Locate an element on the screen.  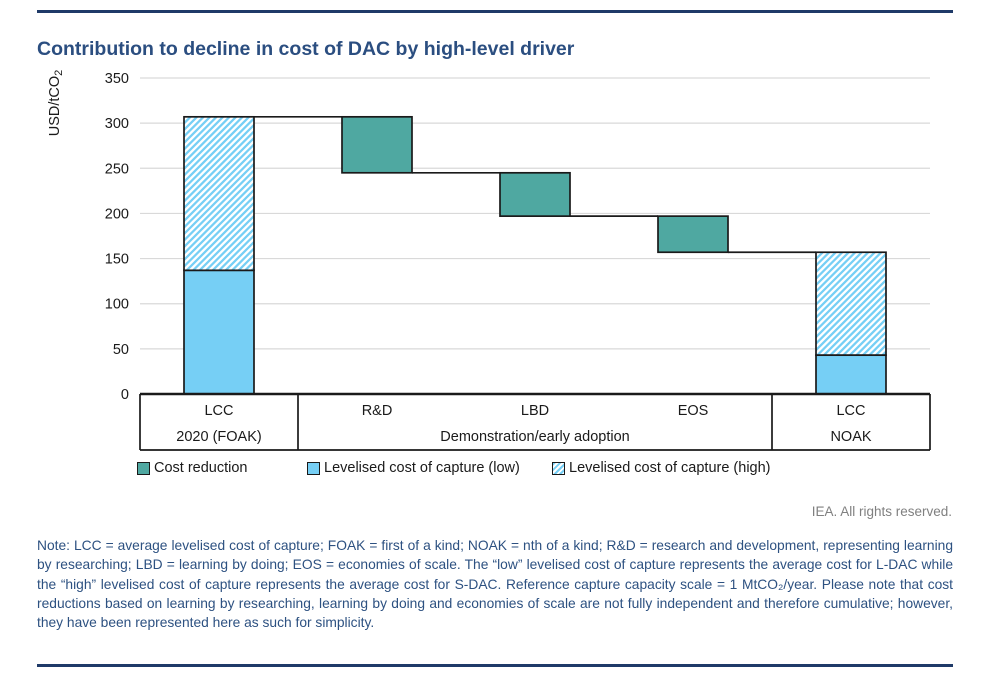
y-tick-label: 350 is located at coordinates (117, 79).